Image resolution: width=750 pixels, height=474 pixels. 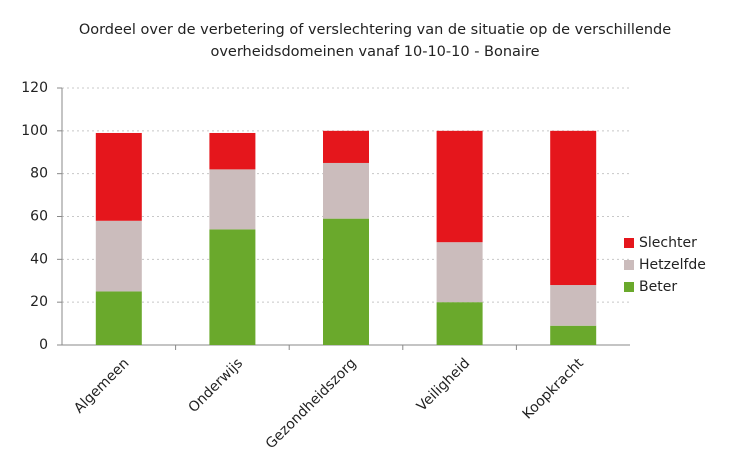 I want to click on legend-label: Slechter, so click(x=668, y=243).